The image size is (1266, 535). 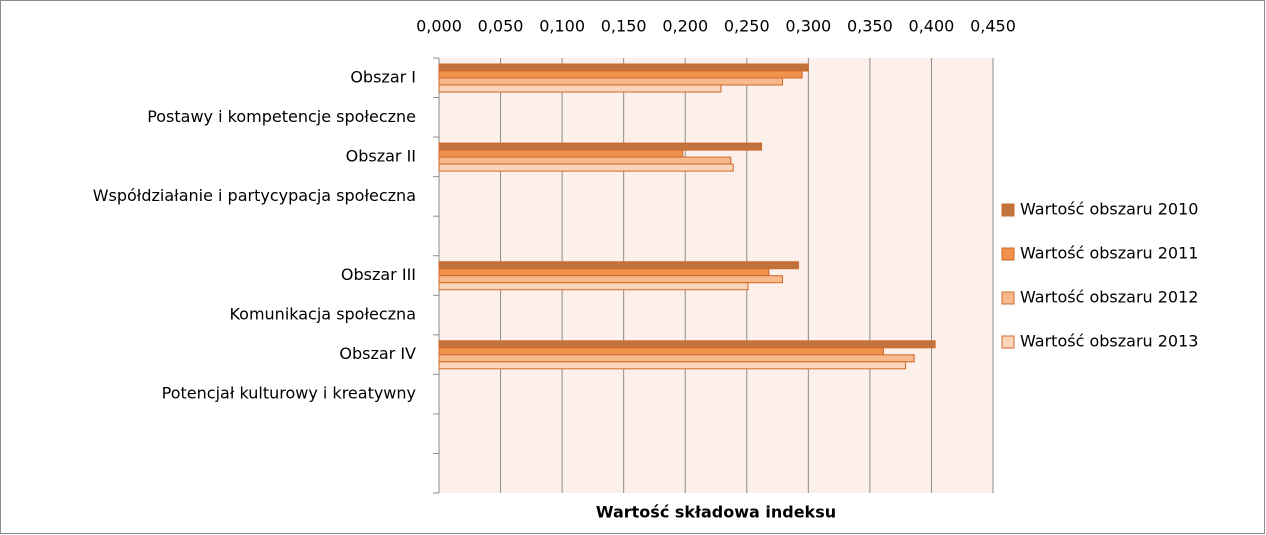 I want to click on x-tick-label: 0,450, so click(x=993, y=26).